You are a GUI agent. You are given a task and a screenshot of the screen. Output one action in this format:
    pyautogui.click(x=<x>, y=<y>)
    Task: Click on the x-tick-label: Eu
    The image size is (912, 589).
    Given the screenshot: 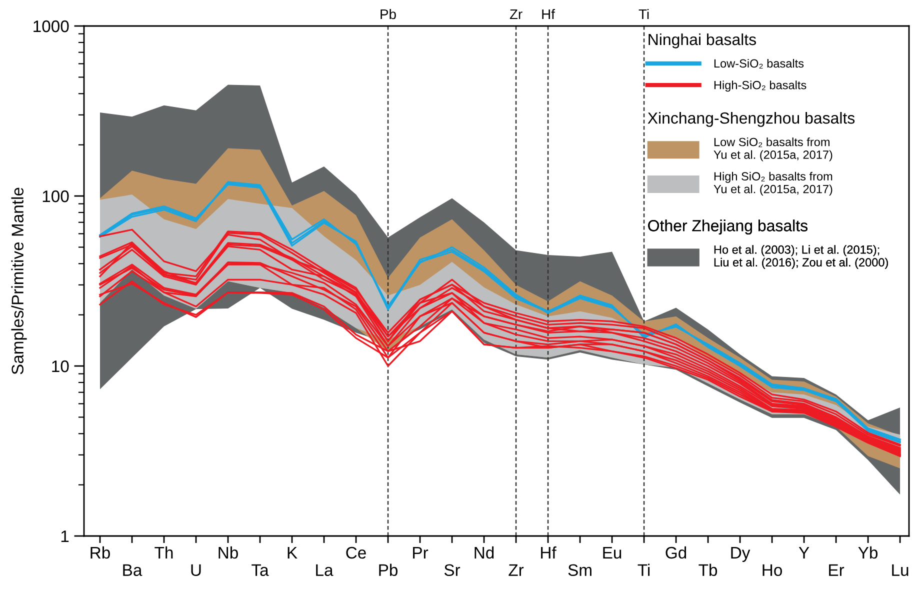 What is the action you would take?
    pyautogui.click(x=612, y=553)
    